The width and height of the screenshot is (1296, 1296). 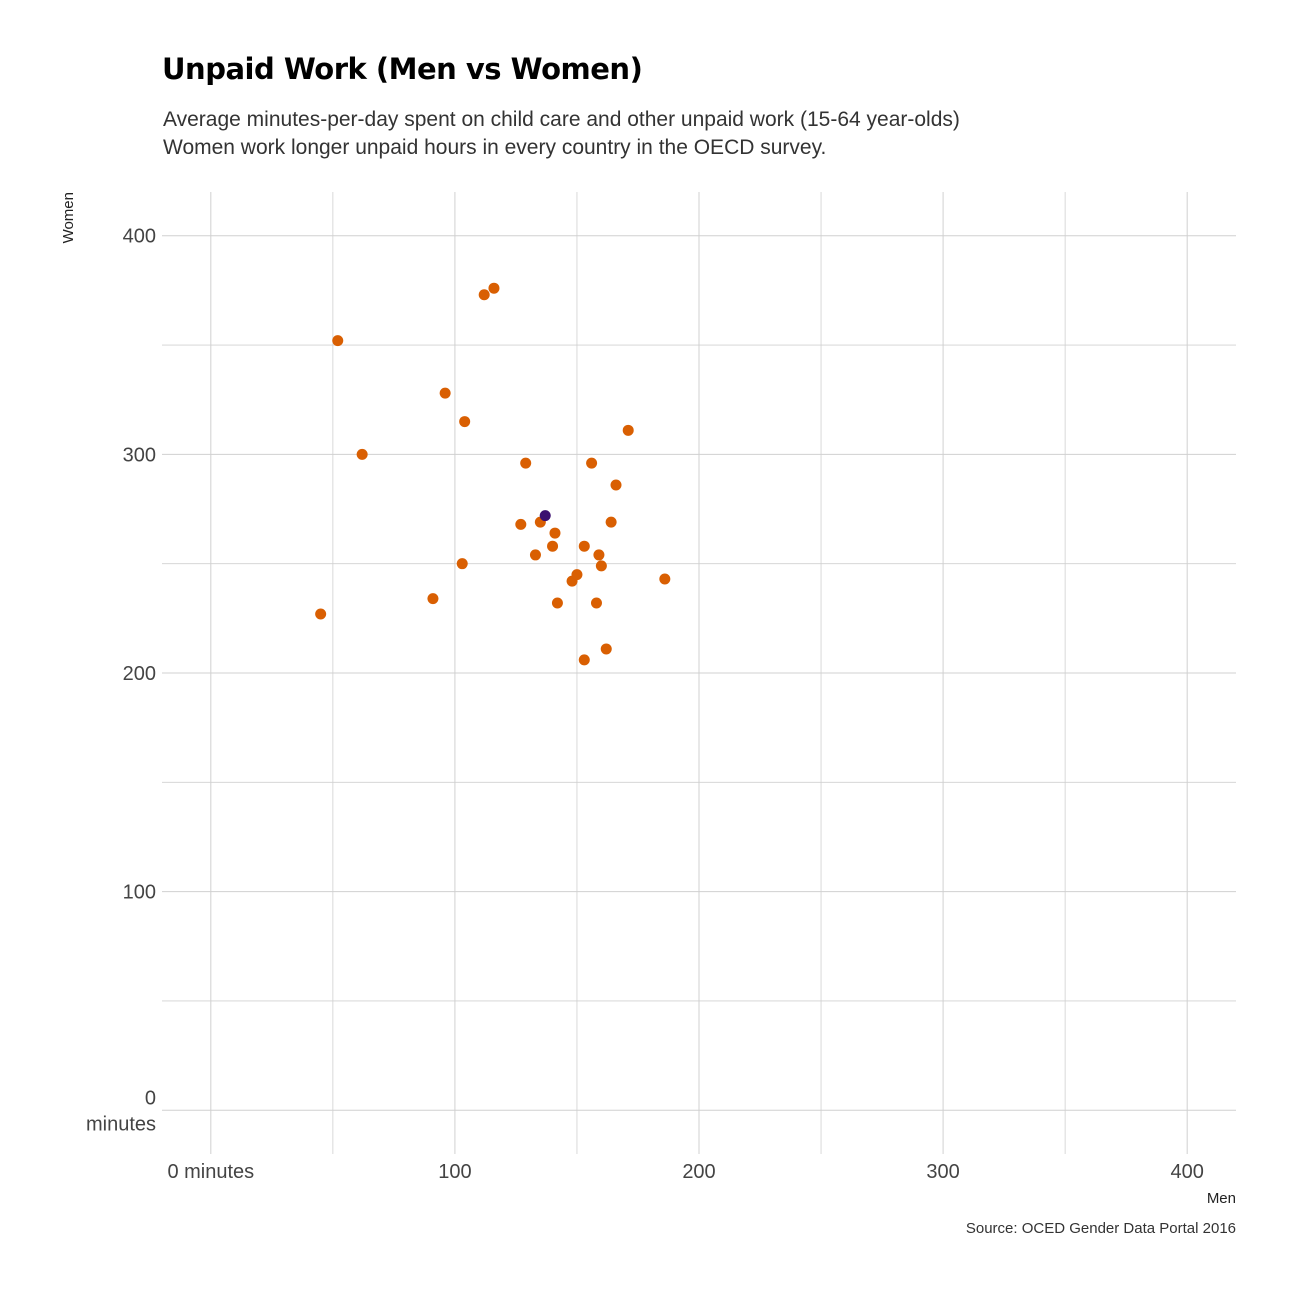 What do you see at coordinates (402, 69) in the screenshot?
I see `chart-title: Unpaid Work (Men vs Women)` at bounding box center [402, 69].